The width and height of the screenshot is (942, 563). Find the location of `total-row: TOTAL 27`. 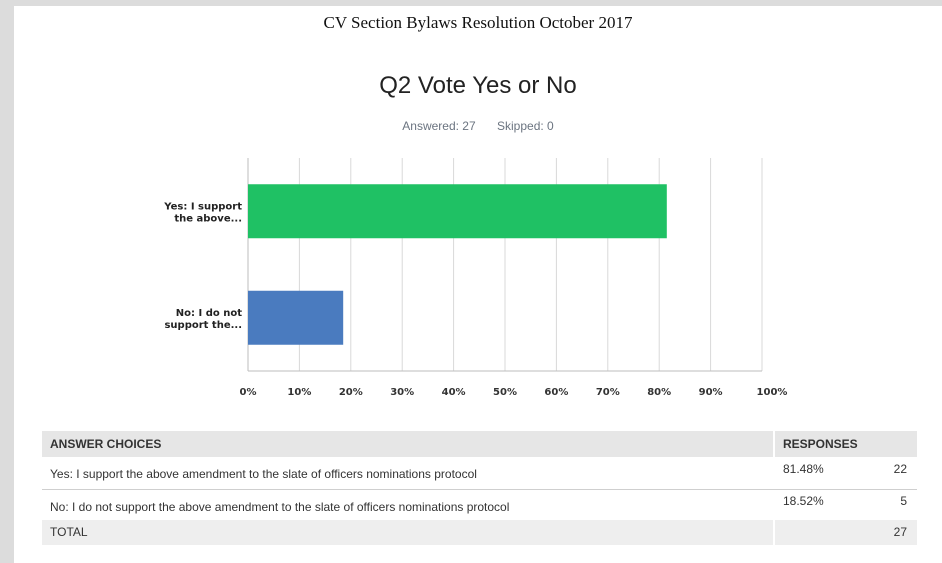

total-row: TOTAL 27 is located at coordinates (479, 532).